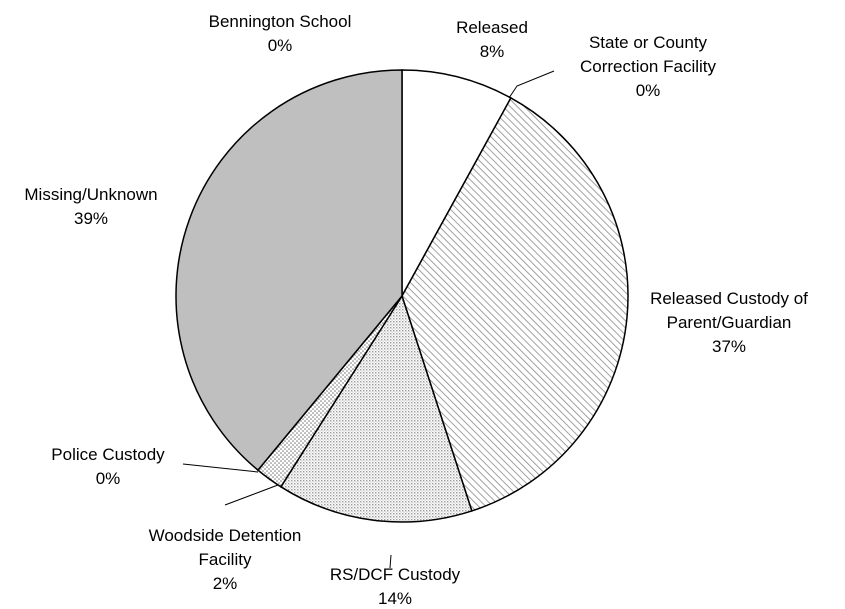 The height and width of the screenshot is (609, 845). What do you see at coordinates (108, 466) in the screenshot?
I see `slice-label-police-custody: Police Custody 0%` at bounding box center [108, 466].